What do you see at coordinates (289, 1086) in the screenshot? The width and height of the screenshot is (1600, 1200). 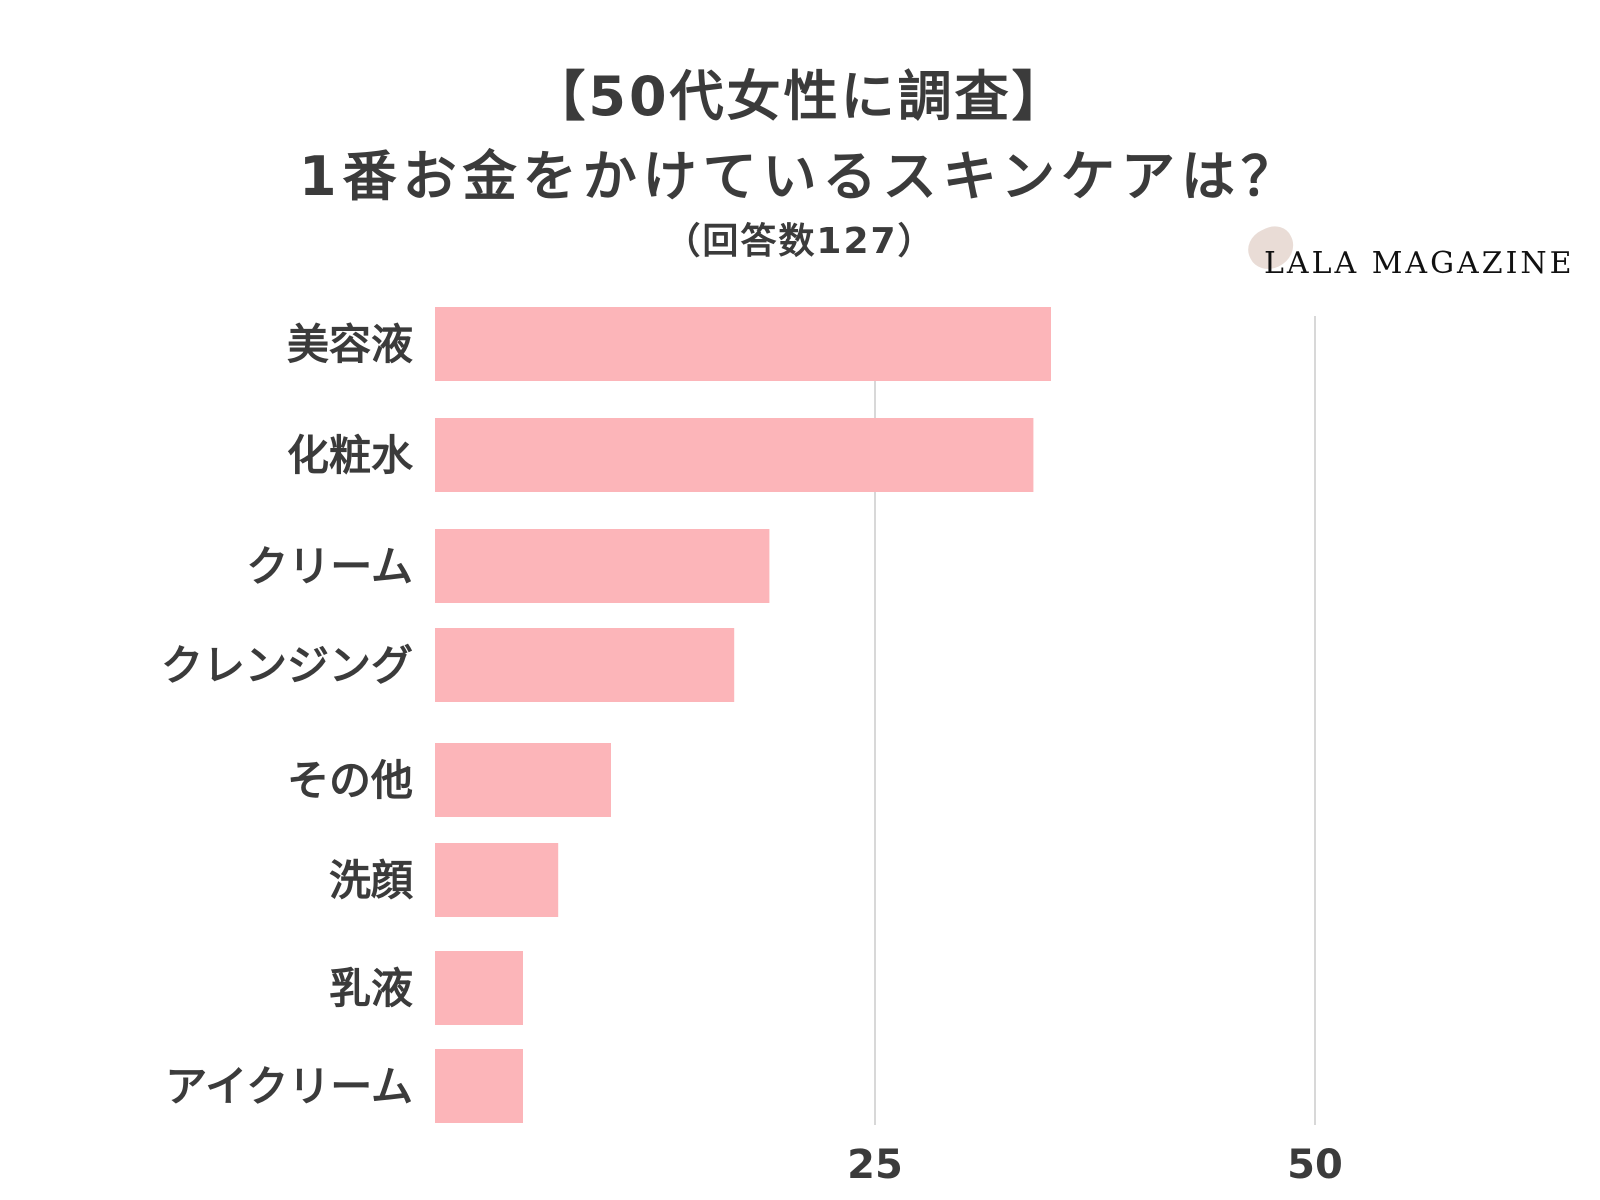 I see `category-label: アイクリーム` at bounding box center [289, 1086].